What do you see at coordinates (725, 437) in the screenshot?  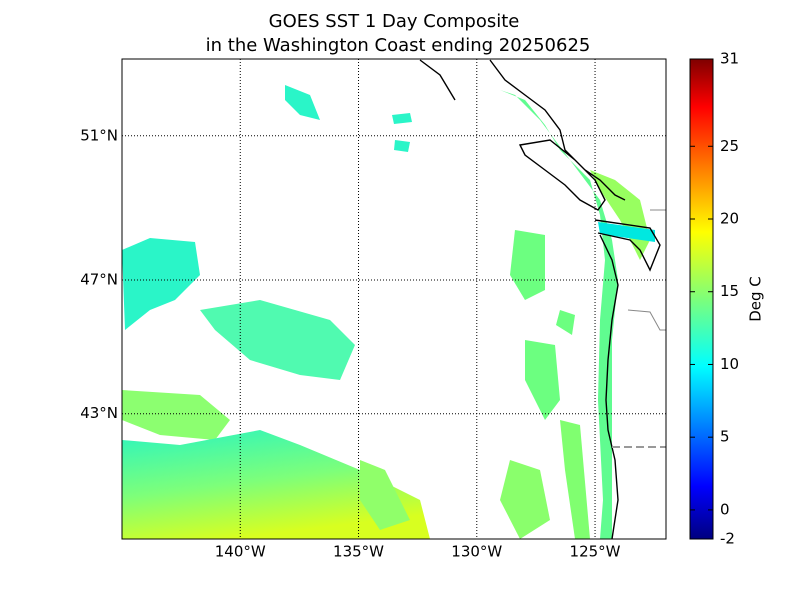 I see `colorbar-tick-label: 5` at bounding box center [725, 437].